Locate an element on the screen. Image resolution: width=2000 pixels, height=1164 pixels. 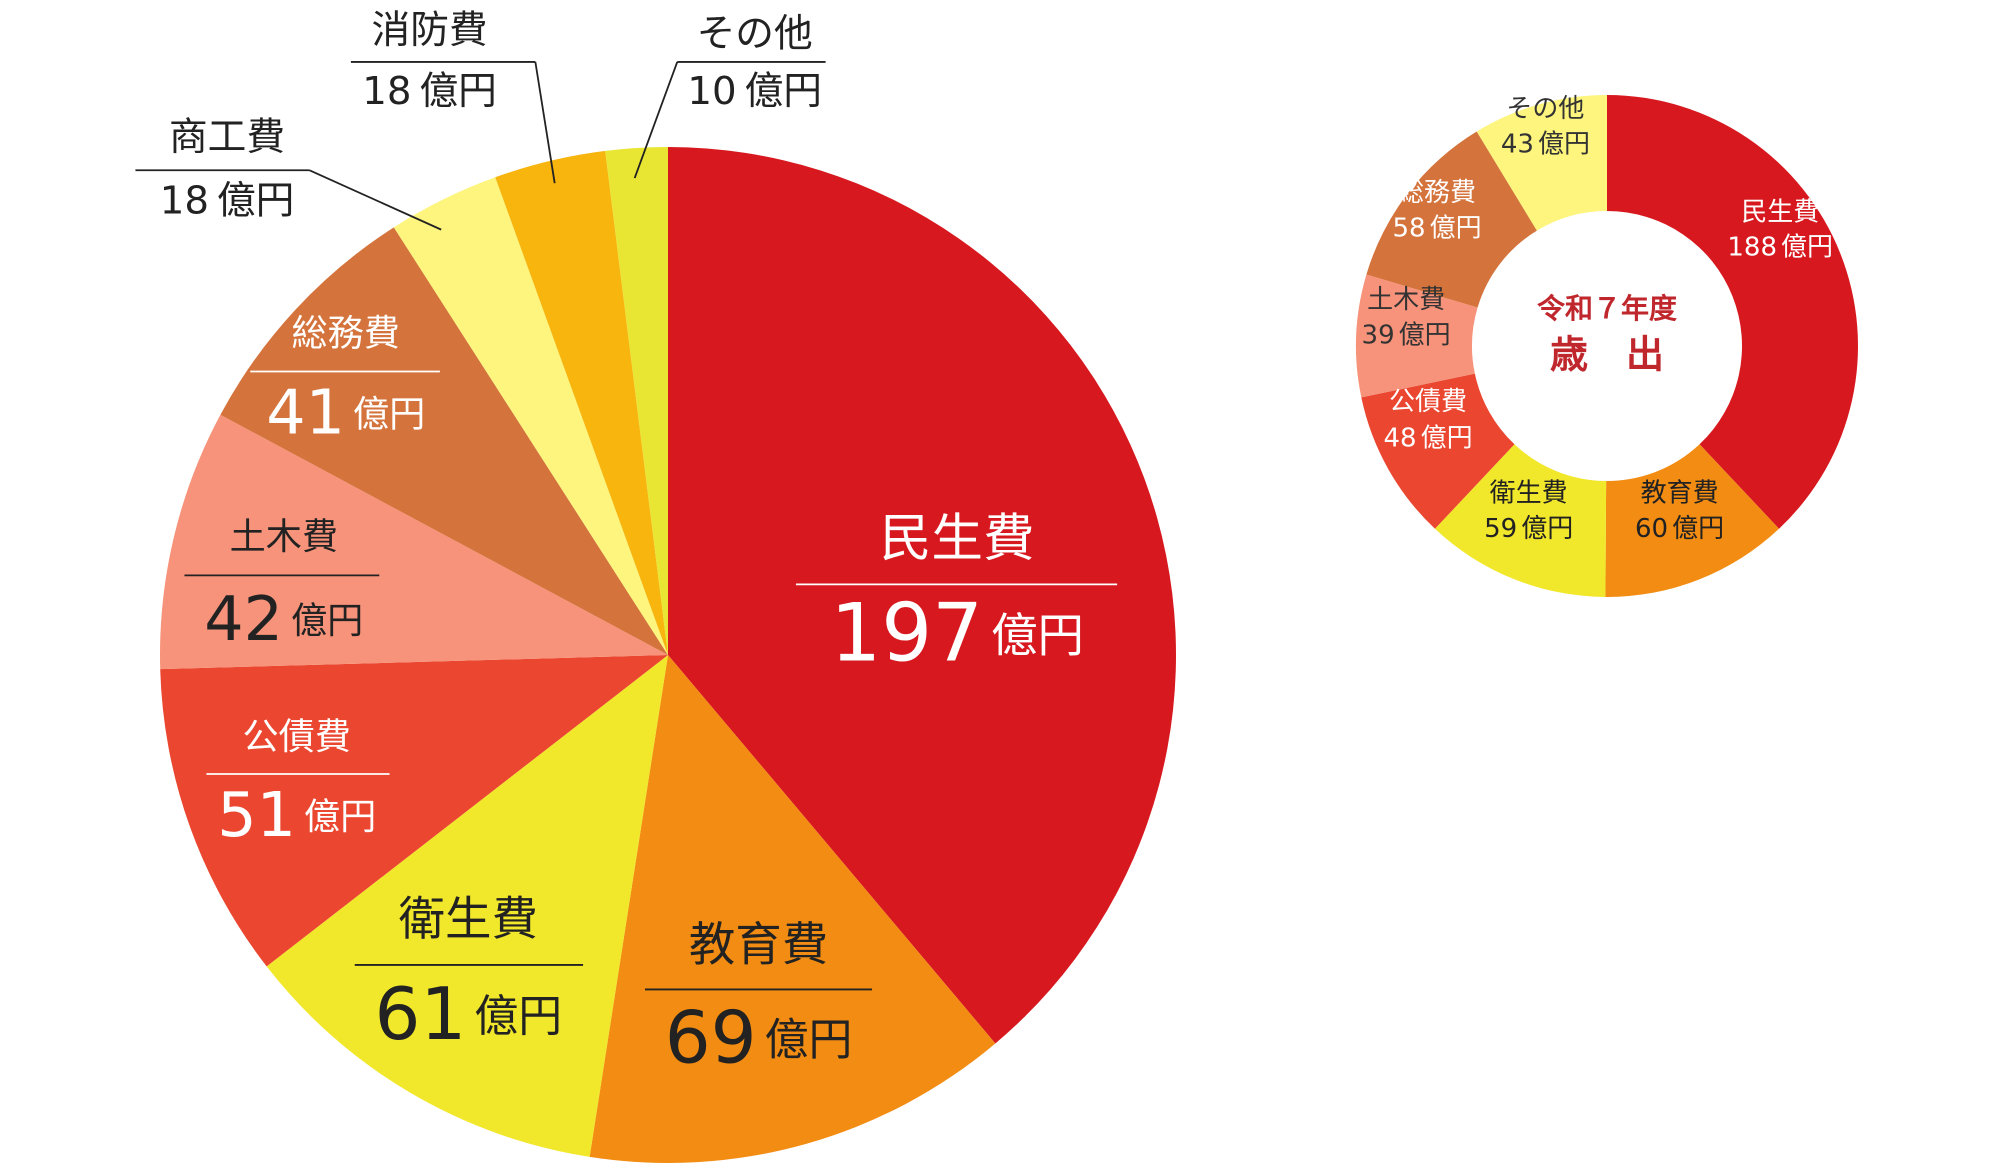
value-label: 60 億円 is located at coordinates (1679, 528).